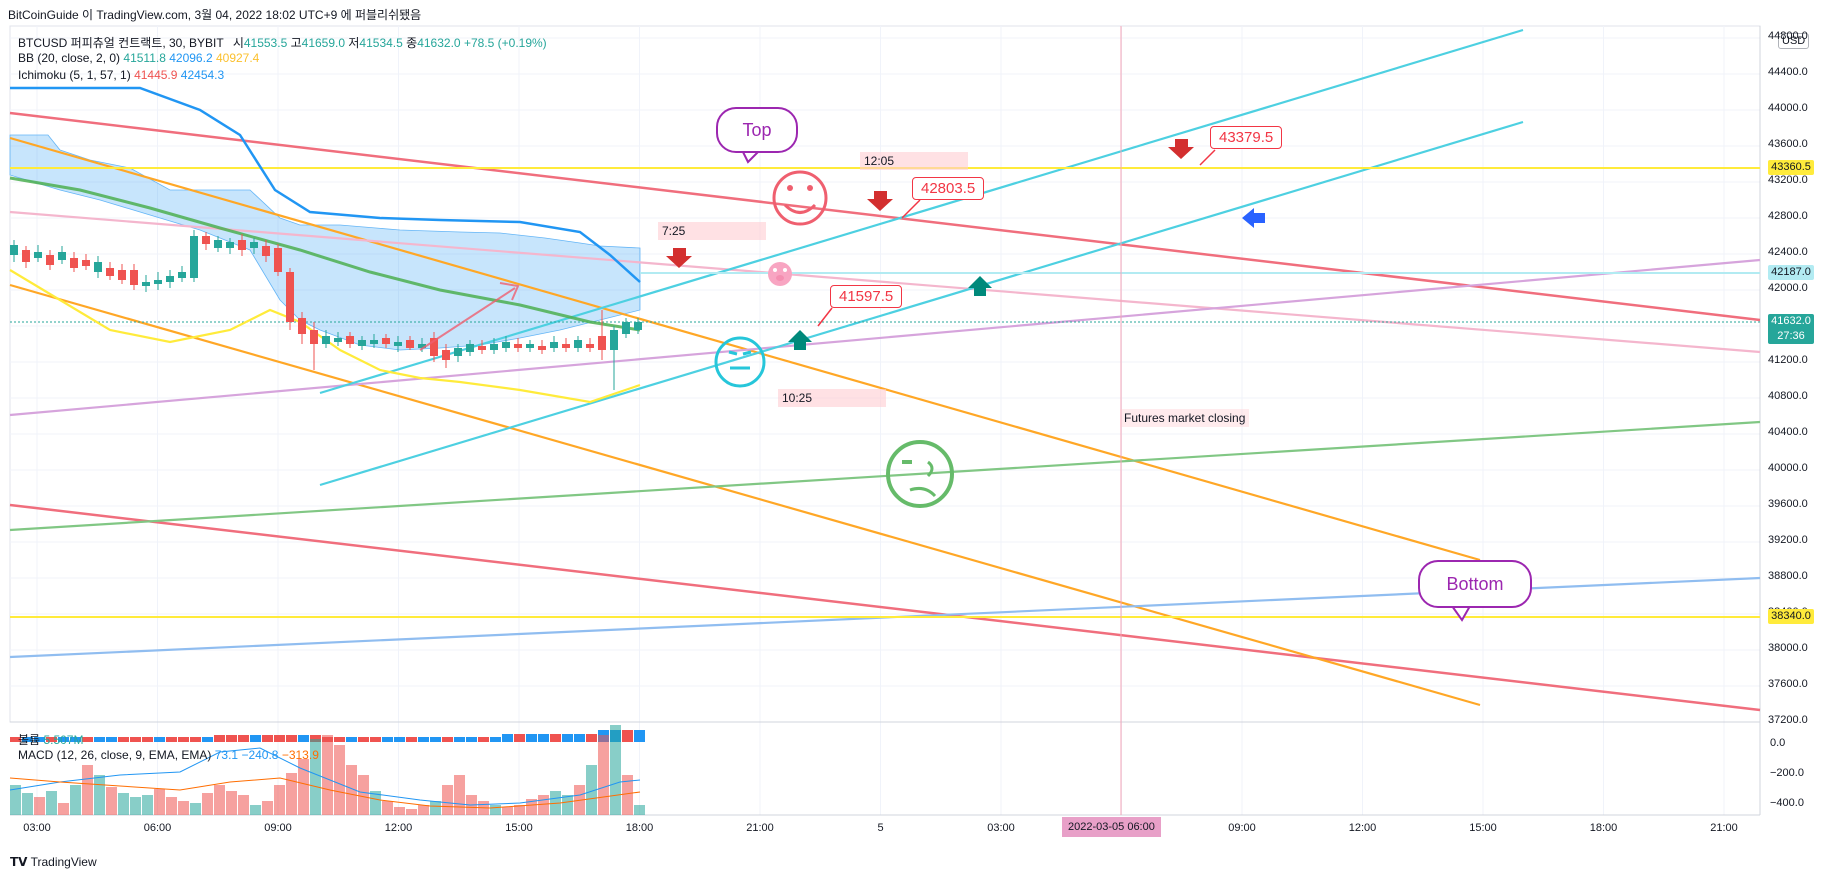 This screenshot has height=878, width=1834. What do you see at coordinates (63, 862) in the screenshot?
I see `footer-label: TradingView` at bounding box center [63, 862].